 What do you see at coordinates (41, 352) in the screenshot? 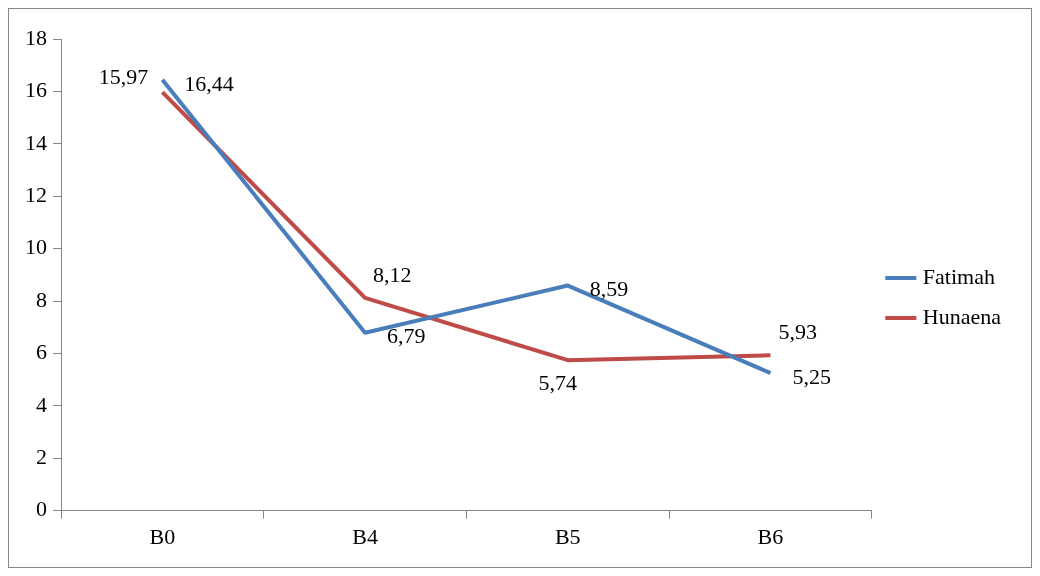
I see `y-tick-label: 6` at bounding box center [41, 352].